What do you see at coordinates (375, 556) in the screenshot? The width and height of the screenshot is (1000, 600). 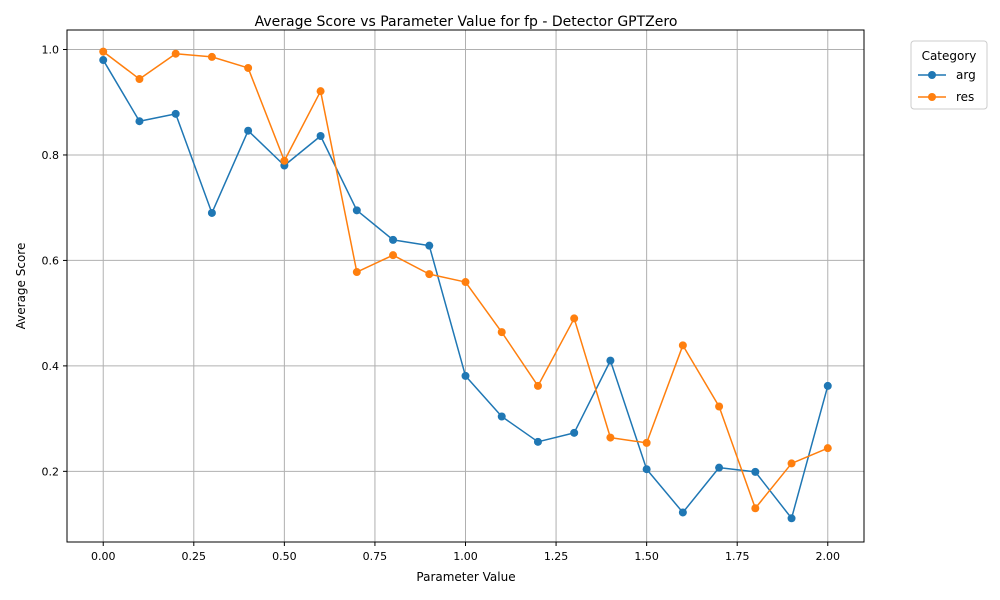 I see `x-tick-label: 0.75` at bounding box center [375, 556].